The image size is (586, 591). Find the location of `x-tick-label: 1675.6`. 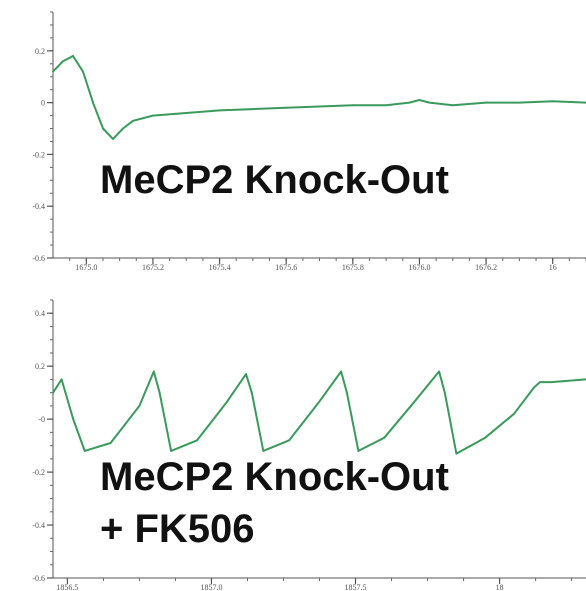

x-tick-label: 1675.6 is located at coordinates (286, 267).